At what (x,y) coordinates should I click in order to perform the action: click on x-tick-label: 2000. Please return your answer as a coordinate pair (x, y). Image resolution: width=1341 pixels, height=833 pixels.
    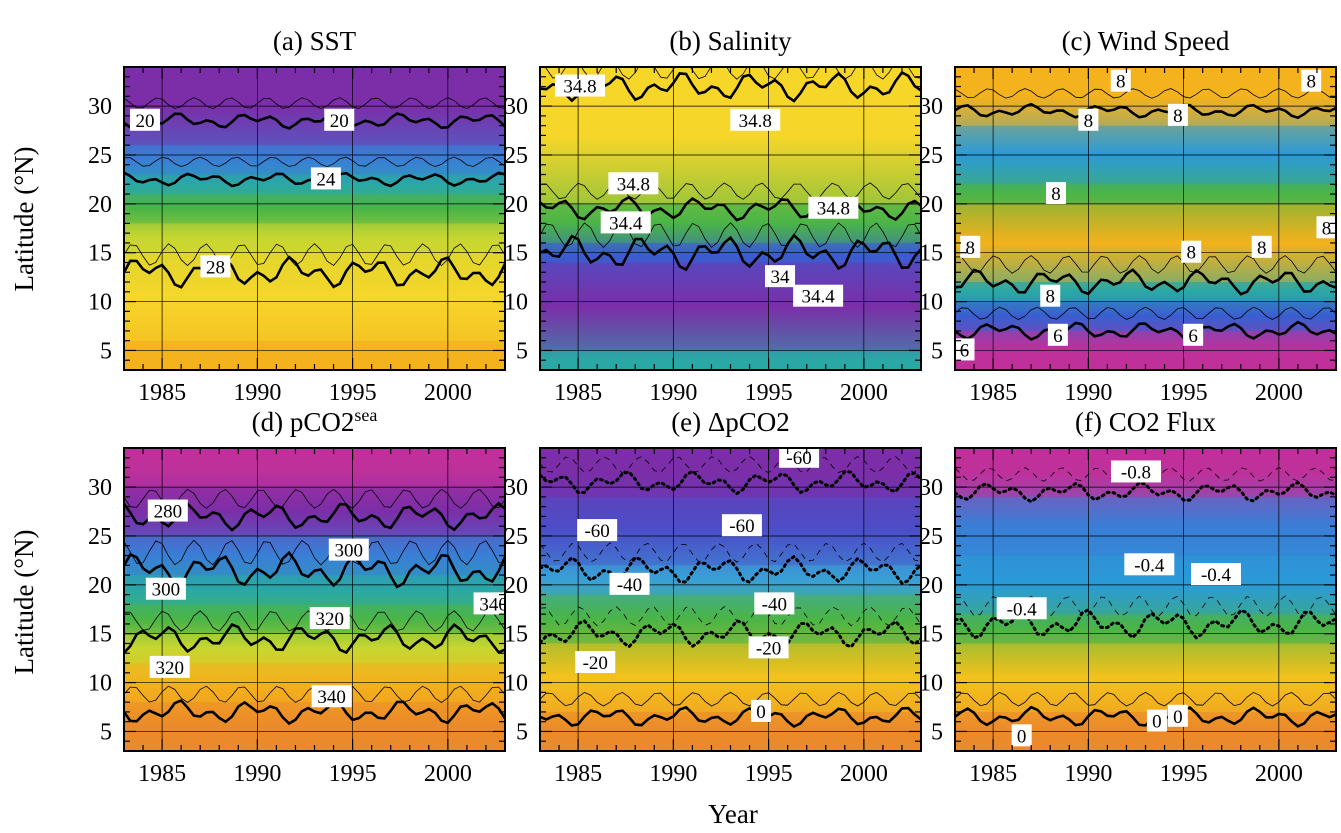
    Looking at the image, I should click on (448, 393).